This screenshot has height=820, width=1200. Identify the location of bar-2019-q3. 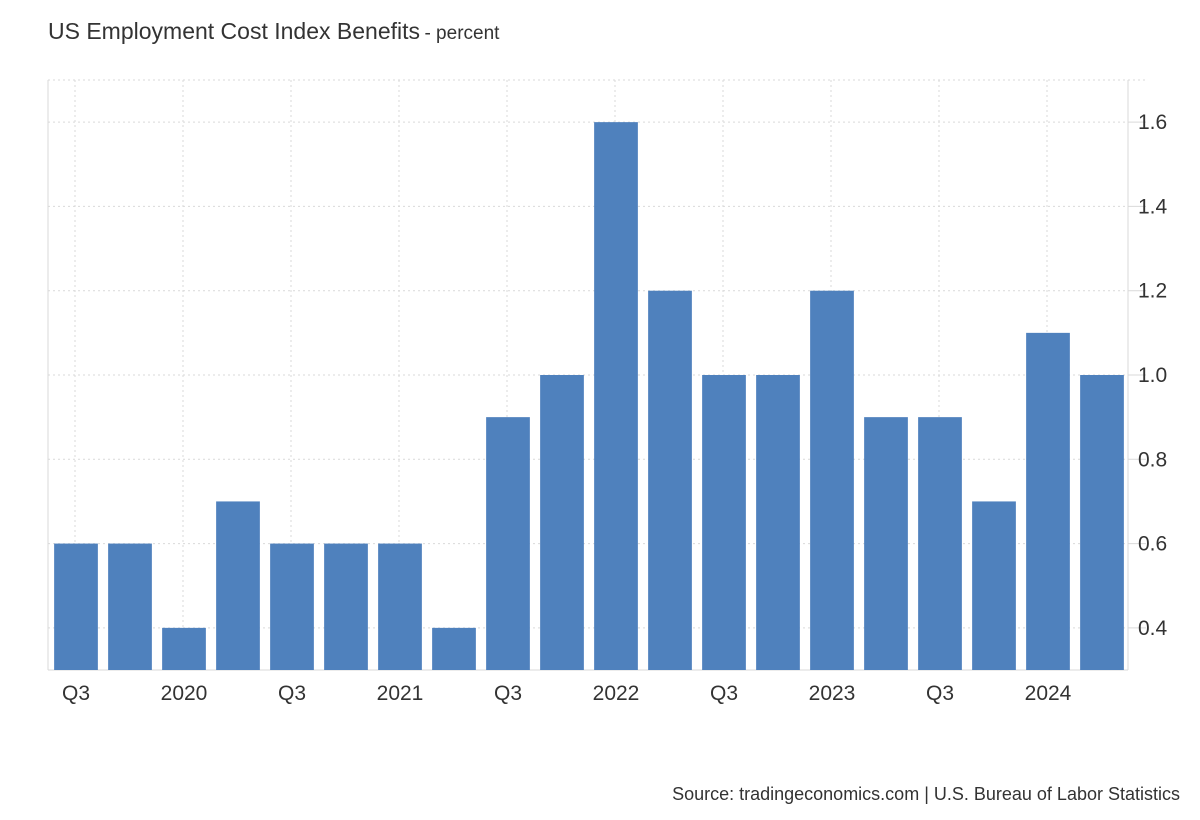
(76, 606).